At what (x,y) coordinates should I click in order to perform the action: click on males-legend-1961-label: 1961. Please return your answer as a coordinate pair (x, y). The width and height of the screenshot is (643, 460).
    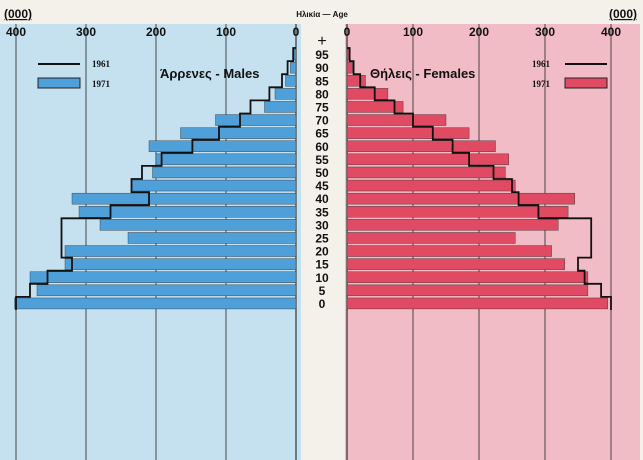
    Looking at the image, I should click on (101, 64).